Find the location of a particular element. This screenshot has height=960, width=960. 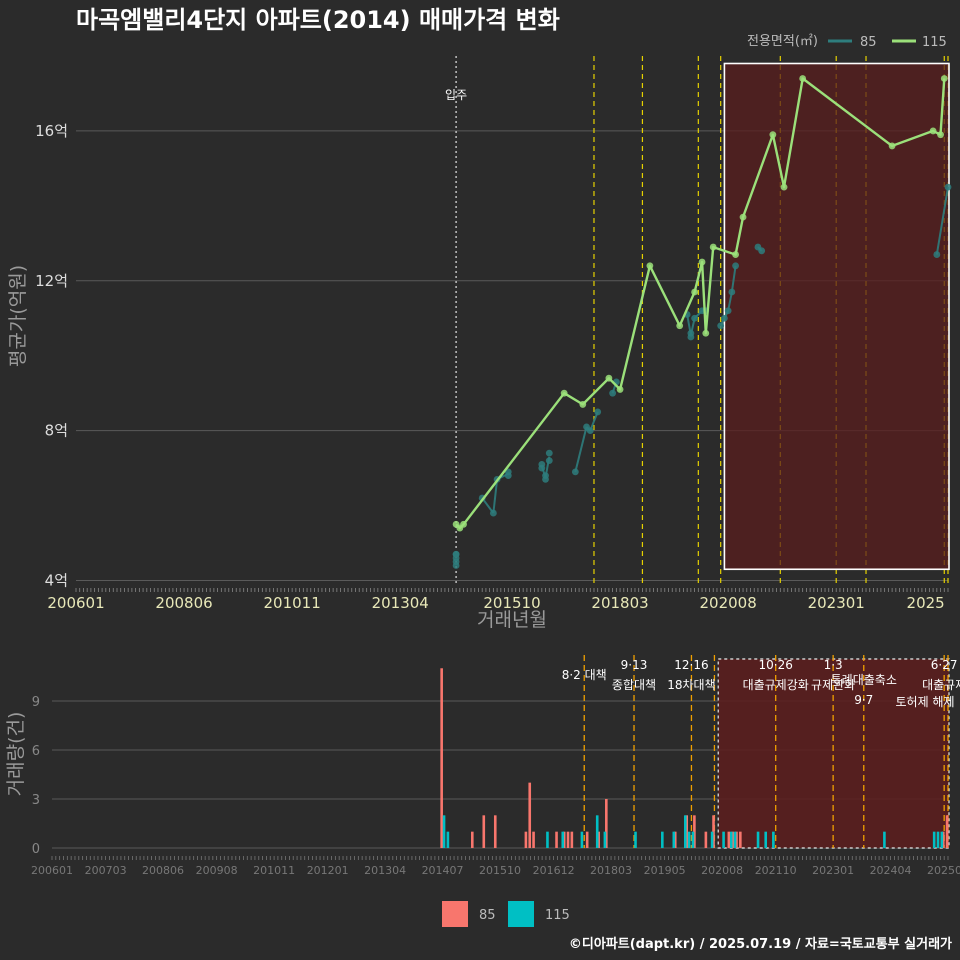

price-y-ticks: 4억 8억 12억 16억 is located at coordinates (51, 356).